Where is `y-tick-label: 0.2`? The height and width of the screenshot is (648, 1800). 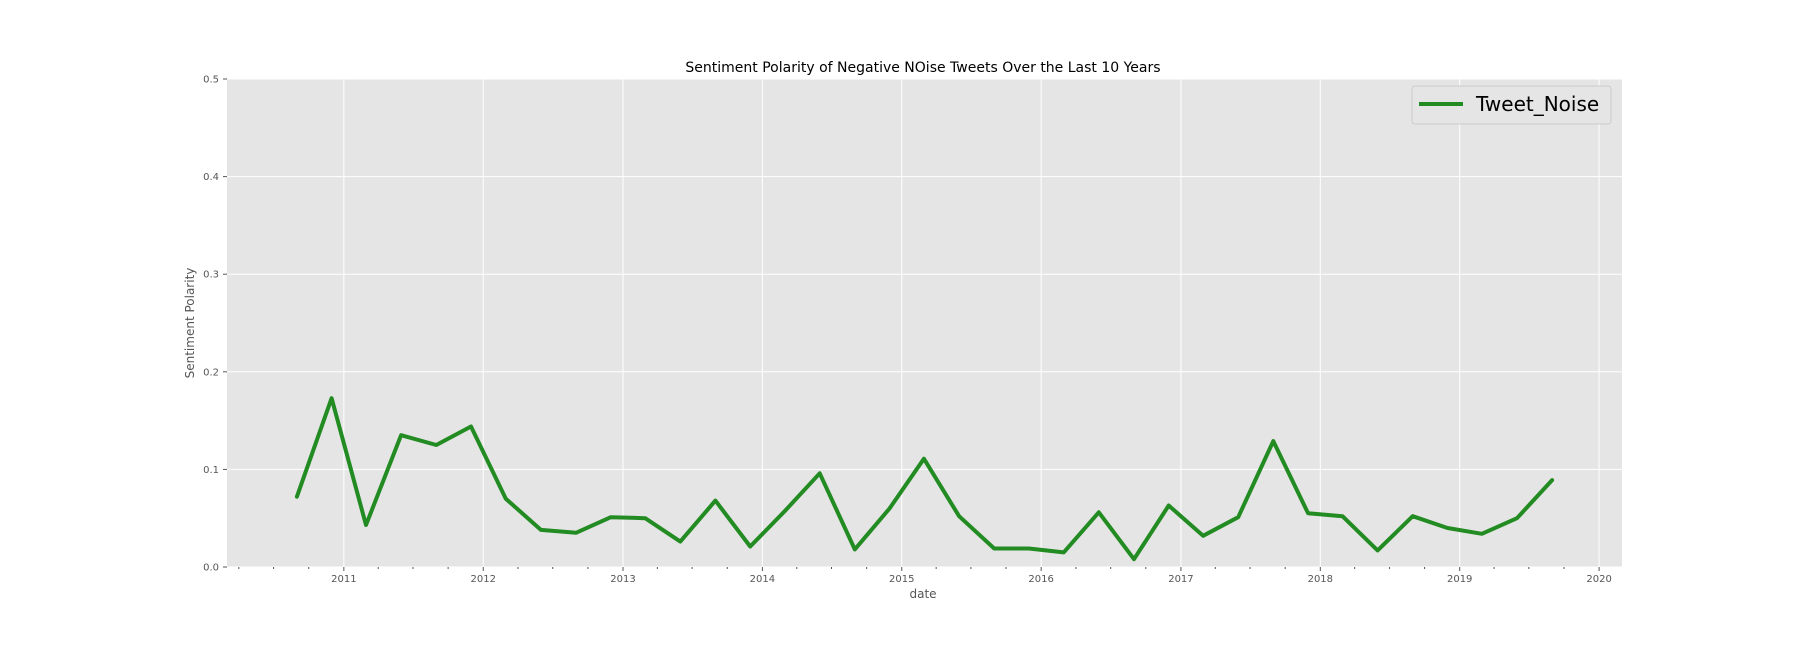
y-tick-label: 0.2 is located at coordinates (211, 372).